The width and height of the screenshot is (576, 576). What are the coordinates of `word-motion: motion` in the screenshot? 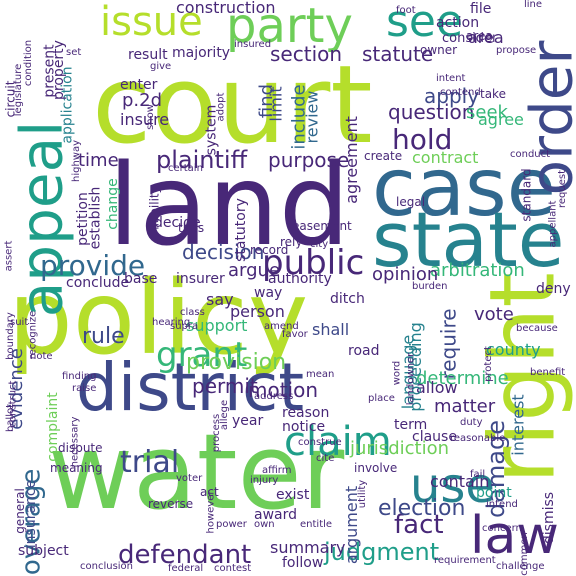 It's located at (283, 390).